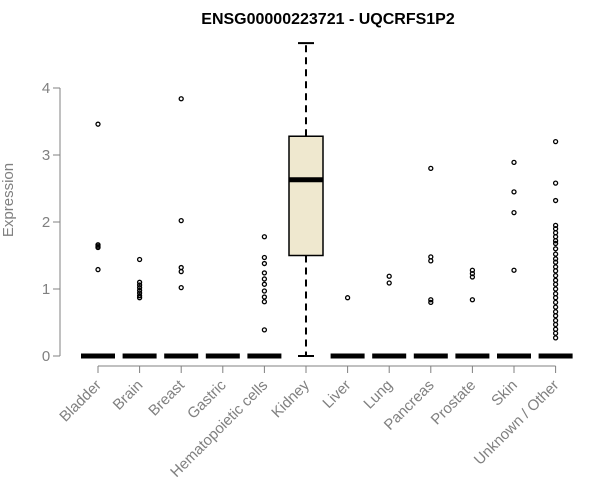 The height and width of the screenshot is (500, 600). What do you see at coordinates (181, 227) in the screenshot?
I see `box-breast` at bounding box center [181, 227].